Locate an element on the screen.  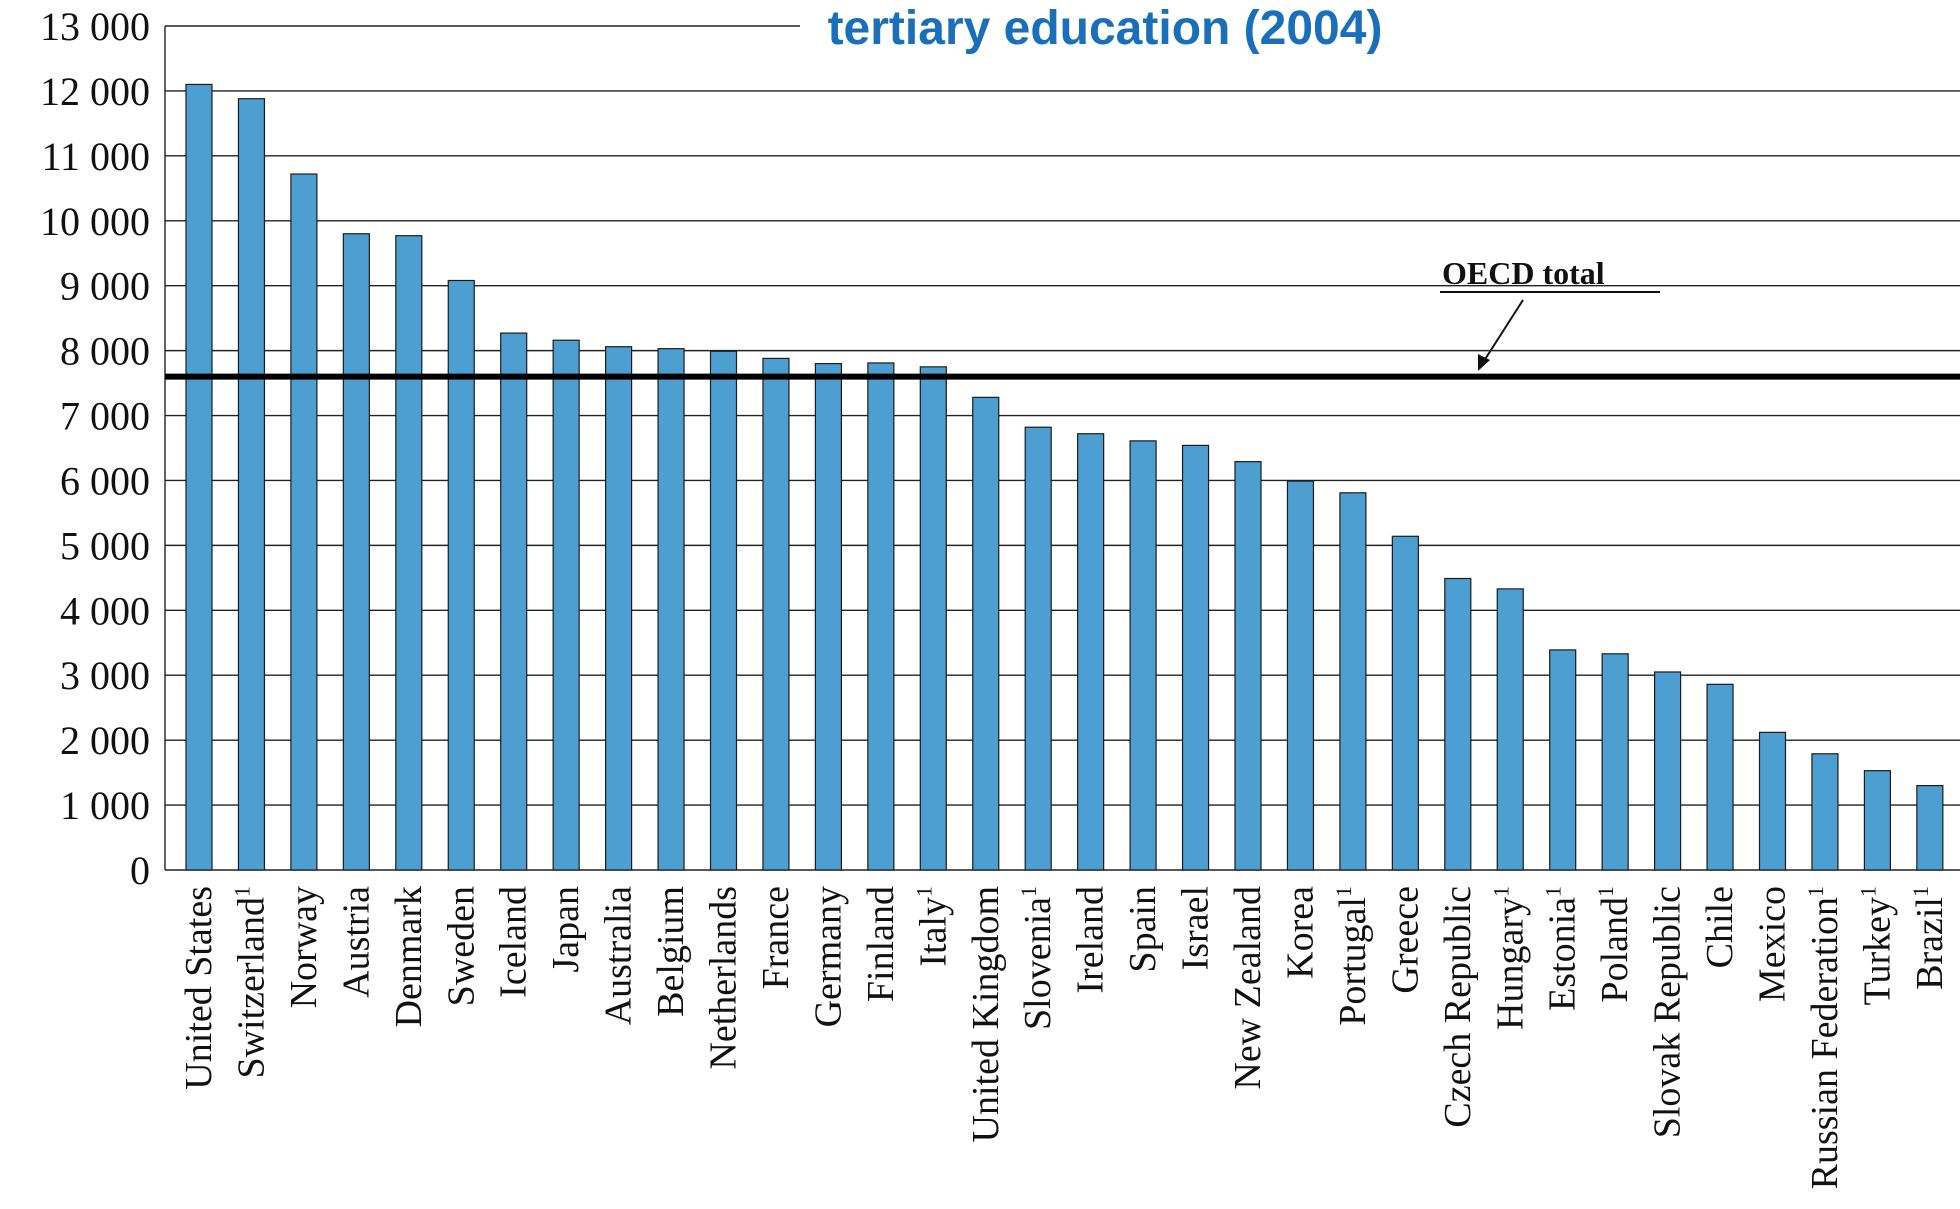
bar-estonia is located at coordinates (1563, 760).